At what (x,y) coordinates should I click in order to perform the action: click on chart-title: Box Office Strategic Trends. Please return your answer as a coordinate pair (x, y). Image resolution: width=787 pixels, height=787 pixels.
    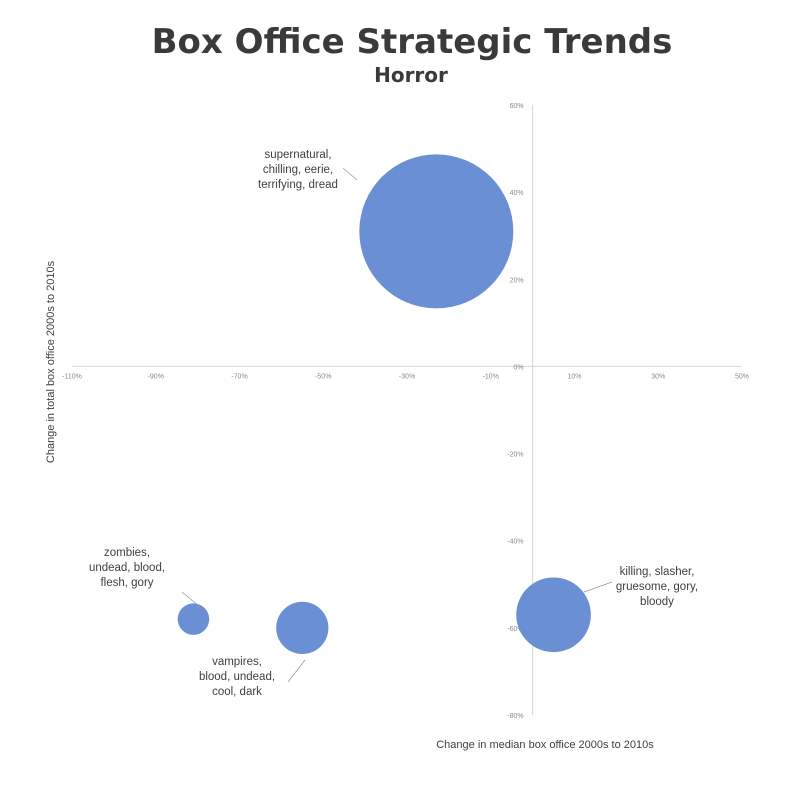
    Looking at the image, I should click on (412, 42).